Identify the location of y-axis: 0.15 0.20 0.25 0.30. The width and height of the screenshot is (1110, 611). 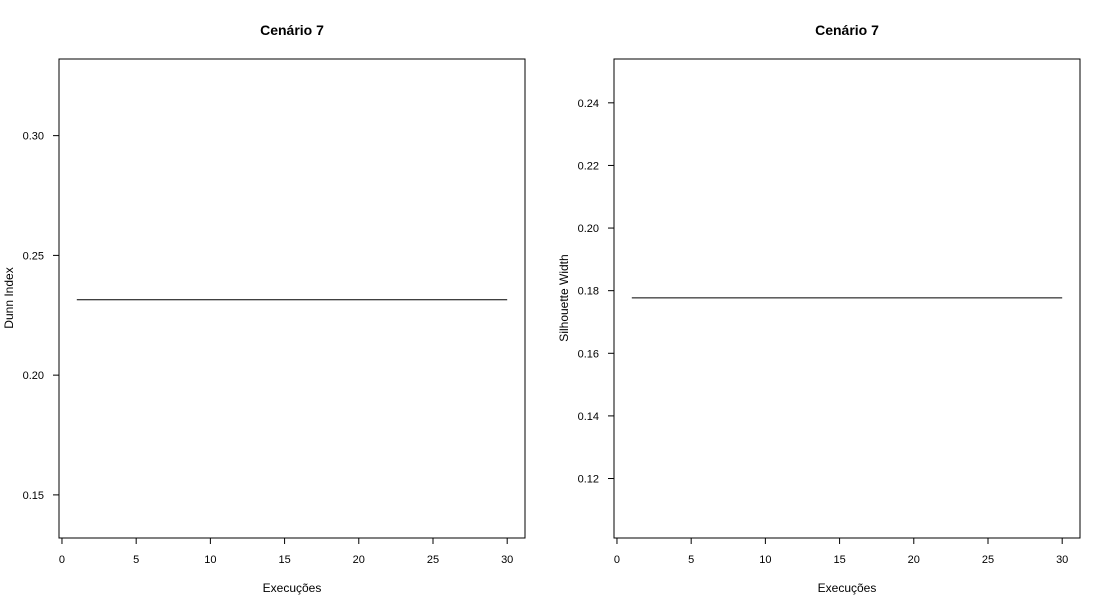
(41, 316).